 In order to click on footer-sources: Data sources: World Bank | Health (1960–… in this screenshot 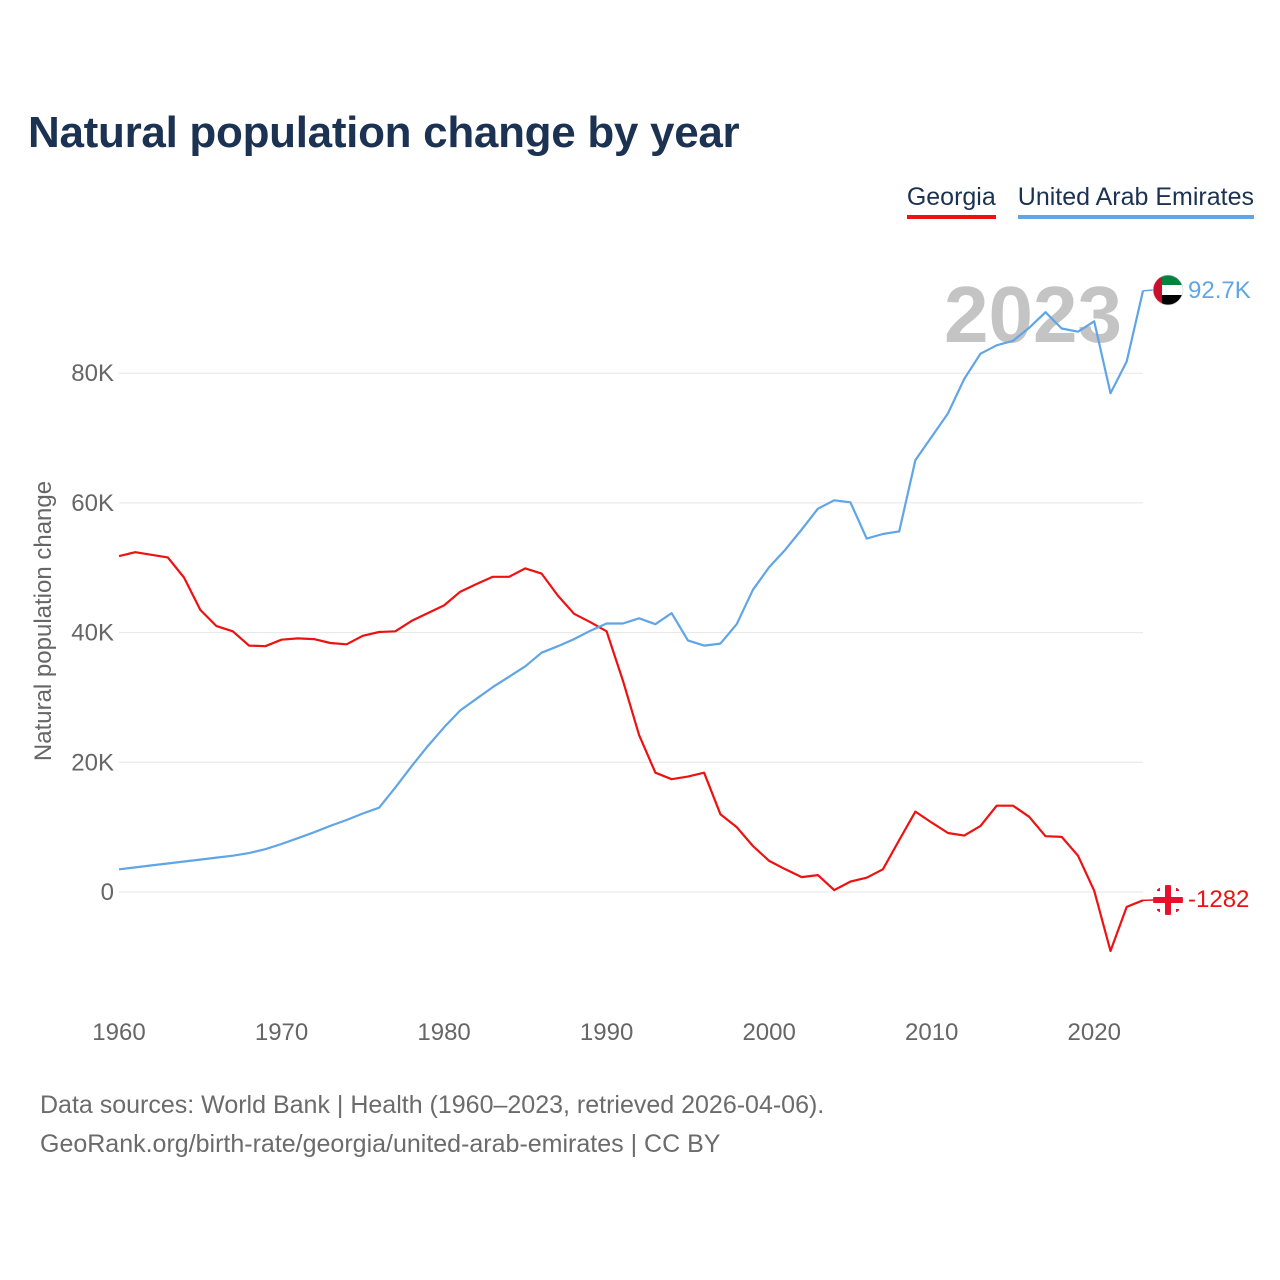, I will do `click(432, 1105)`.